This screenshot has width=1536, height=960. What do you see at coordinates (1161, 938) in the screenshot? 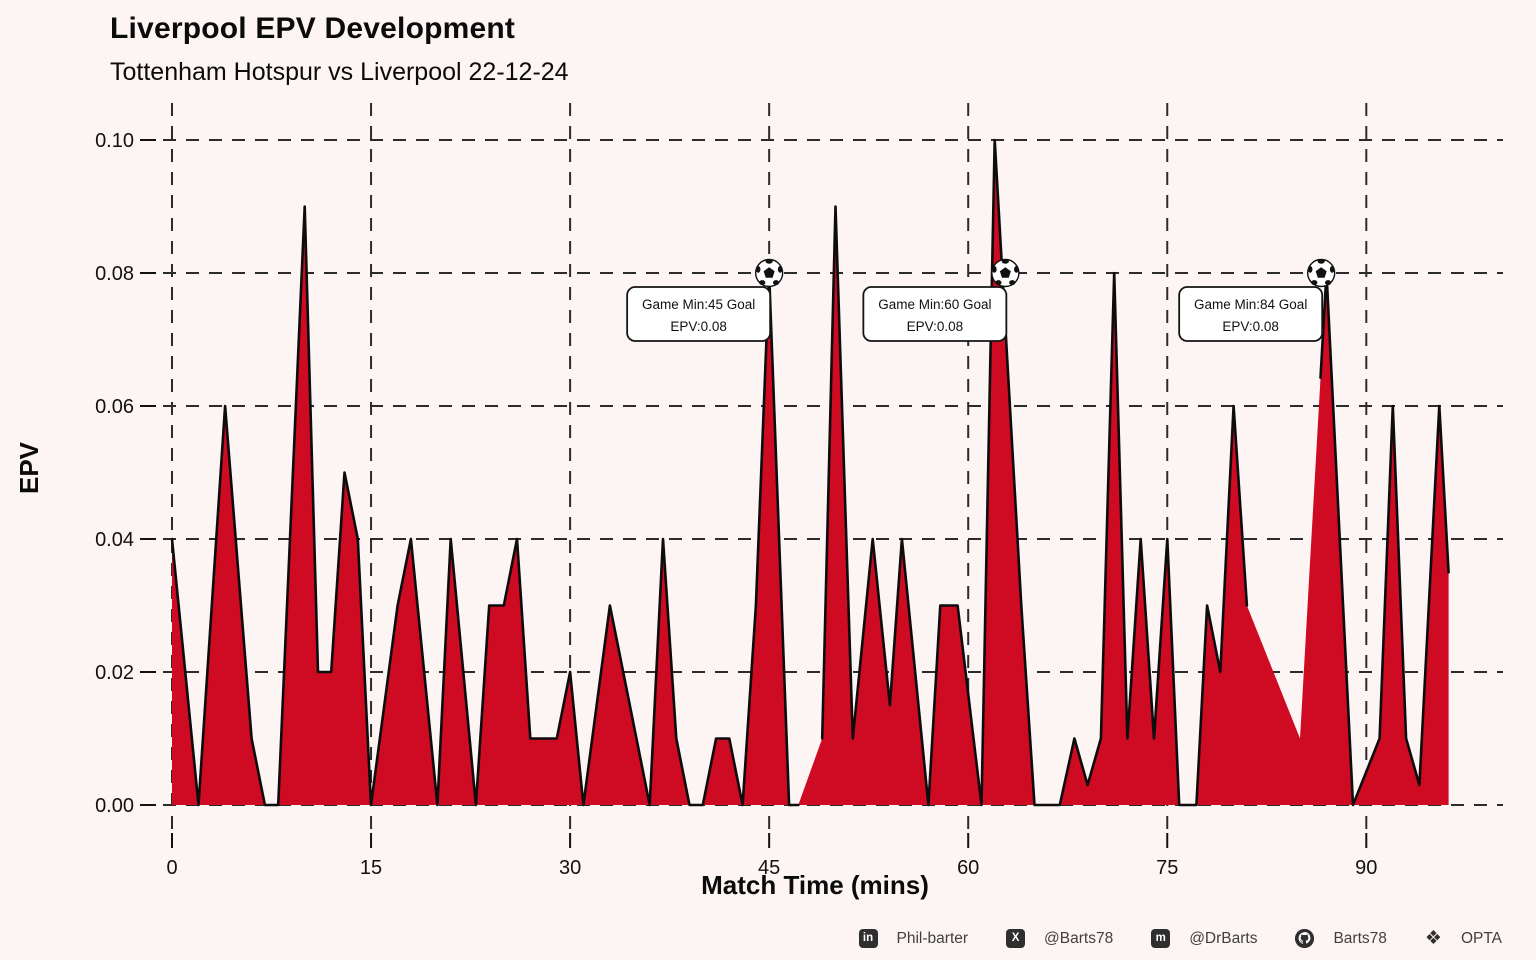
I see `mastodon-icon: m` at bounding box center [1161, 938].